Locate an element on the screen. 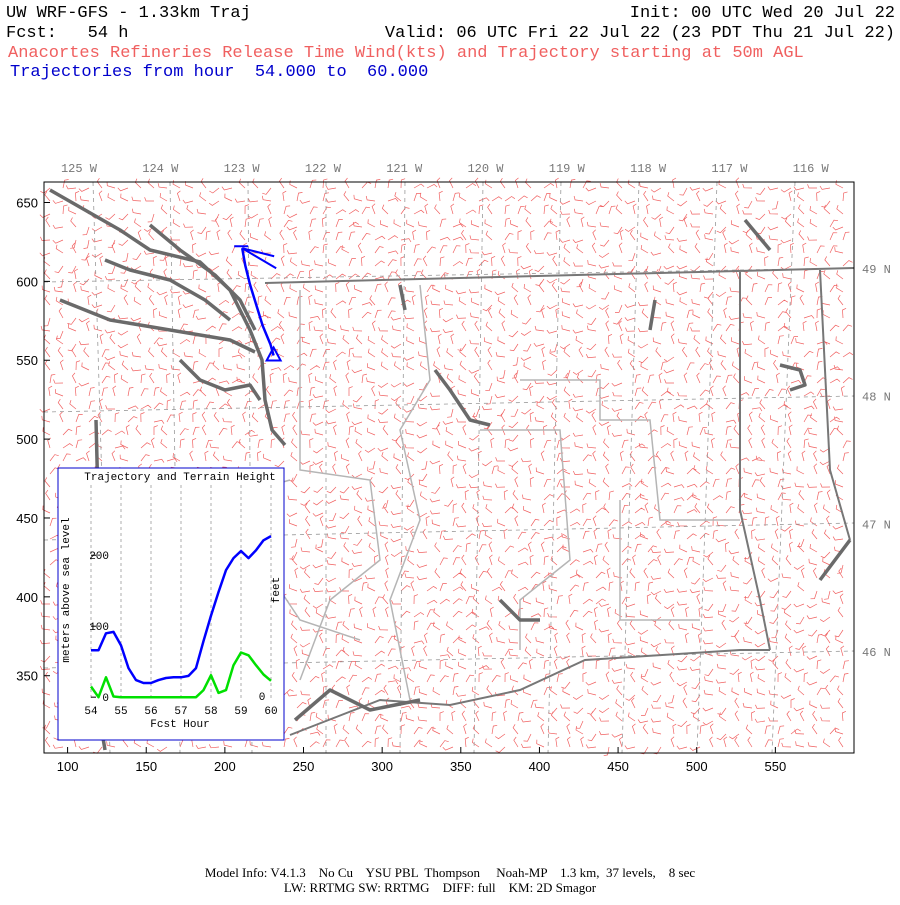 The height and width of the screenshot is (905, 900). longitude-label: 121 W is located at coordinates (404, 169).